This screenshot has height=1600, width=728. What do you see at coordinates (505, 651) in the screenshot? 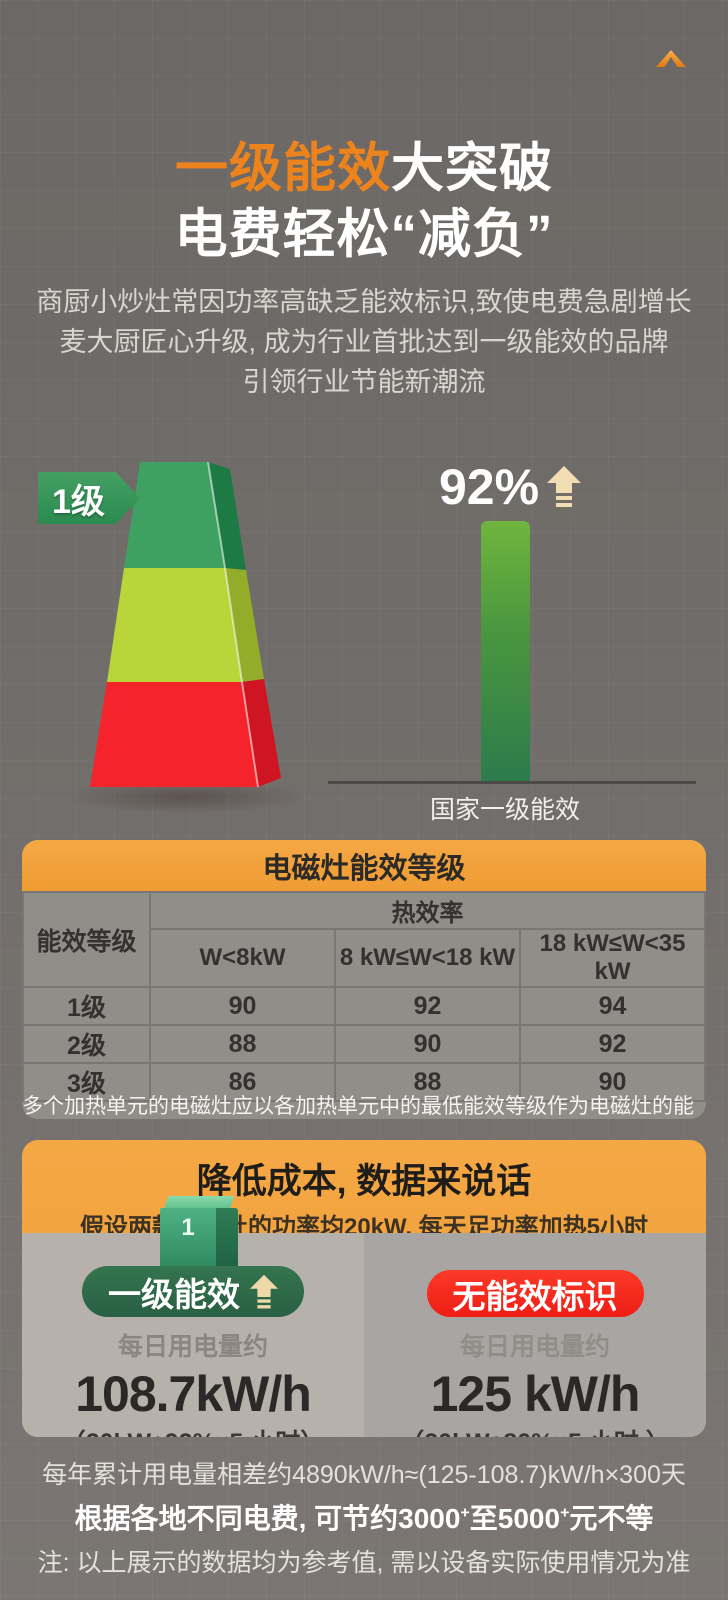
I see `efficiency-bar` at bounding box center [505, 651].